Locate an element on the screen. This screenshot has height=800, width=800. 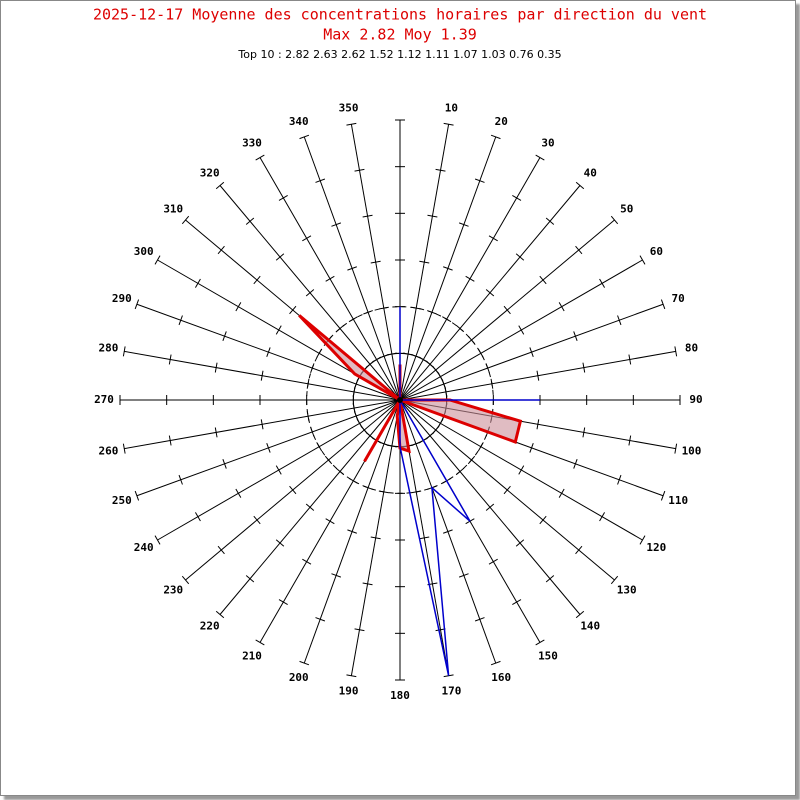
direction-label: 200 is located at coordinates (299, 677).